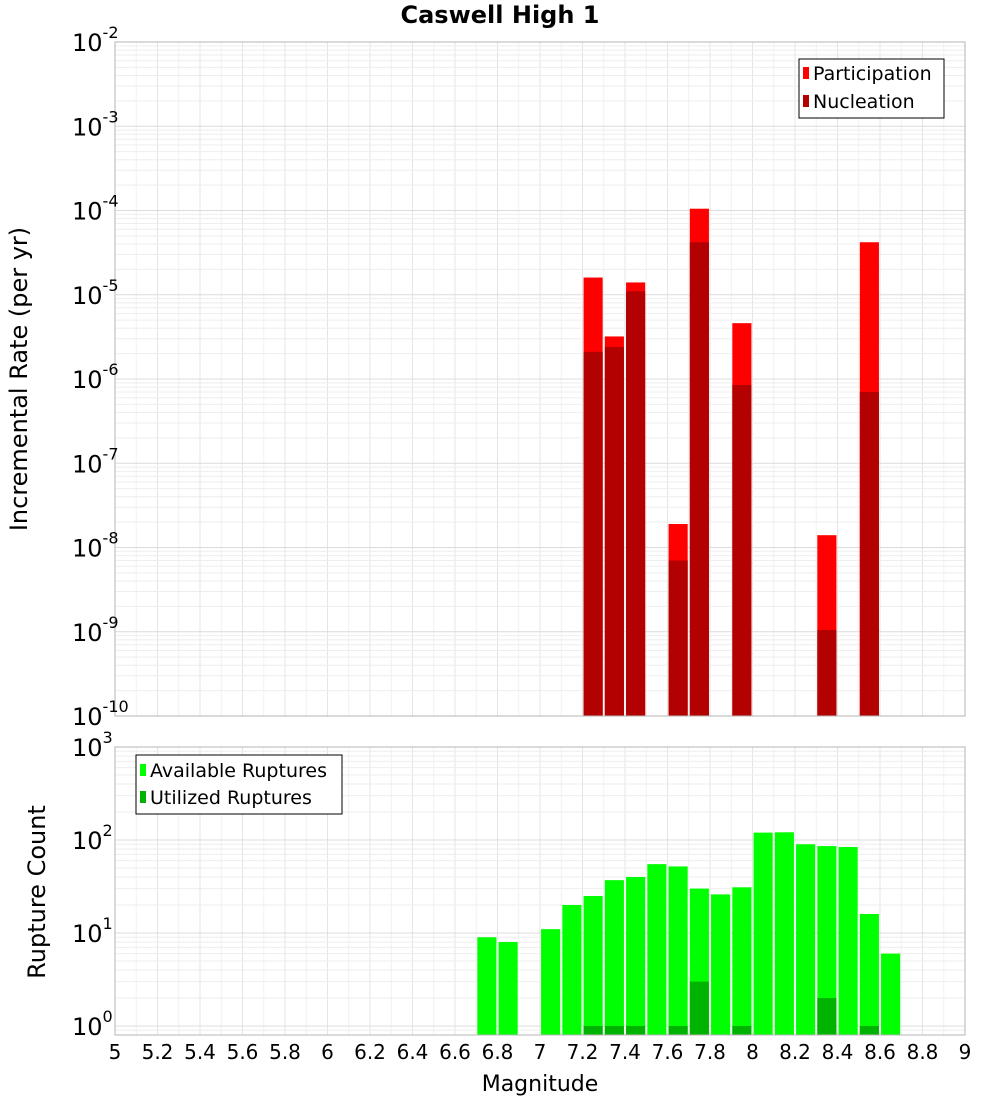  What do you see at coordinates (668, 1052) in the screenshot?
I see `x-tick-label: 7.6` at bounding box center [668, 1052].